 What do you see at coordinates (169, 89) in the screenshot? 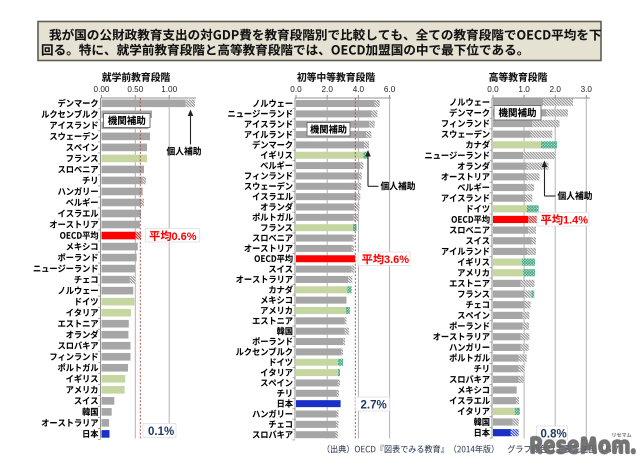
I see `svg-text: 1.00` at bounding box center [169, 89].